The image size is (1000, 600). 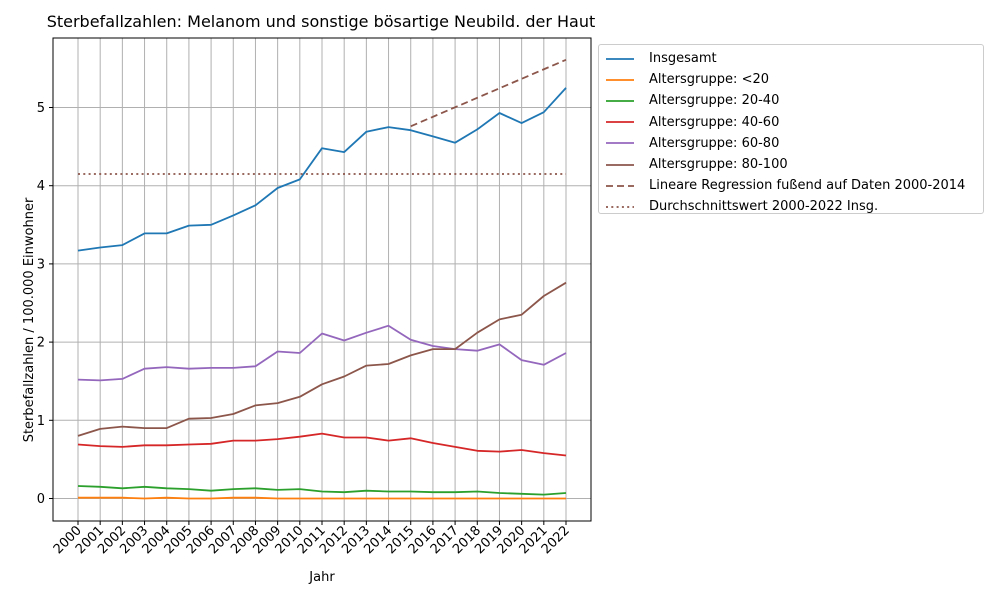 I want to click on legend-item: Altersgruppe: <20, so click(x=794, y=79).